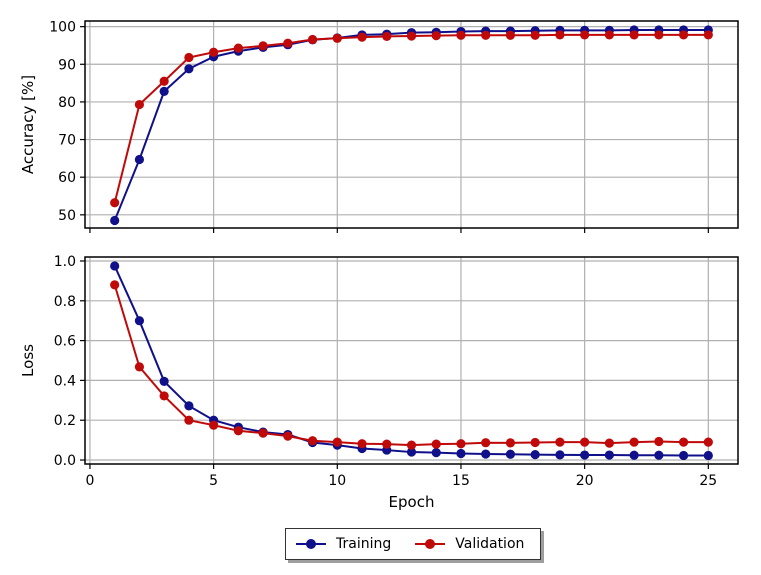 Image resolution: width=761 pixels, height=575 pixels. I want to click on accuracy-ytick-label: 80, so click(67, 103).